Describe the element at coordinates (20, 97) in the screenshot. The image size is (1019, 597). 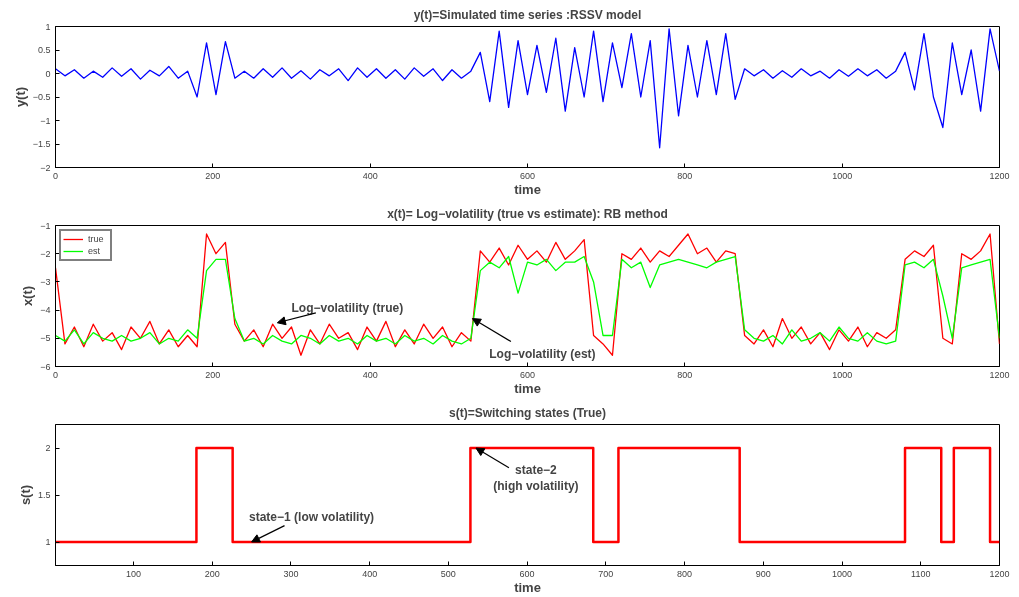
I see `y-axis-title: y(t)` at that location.